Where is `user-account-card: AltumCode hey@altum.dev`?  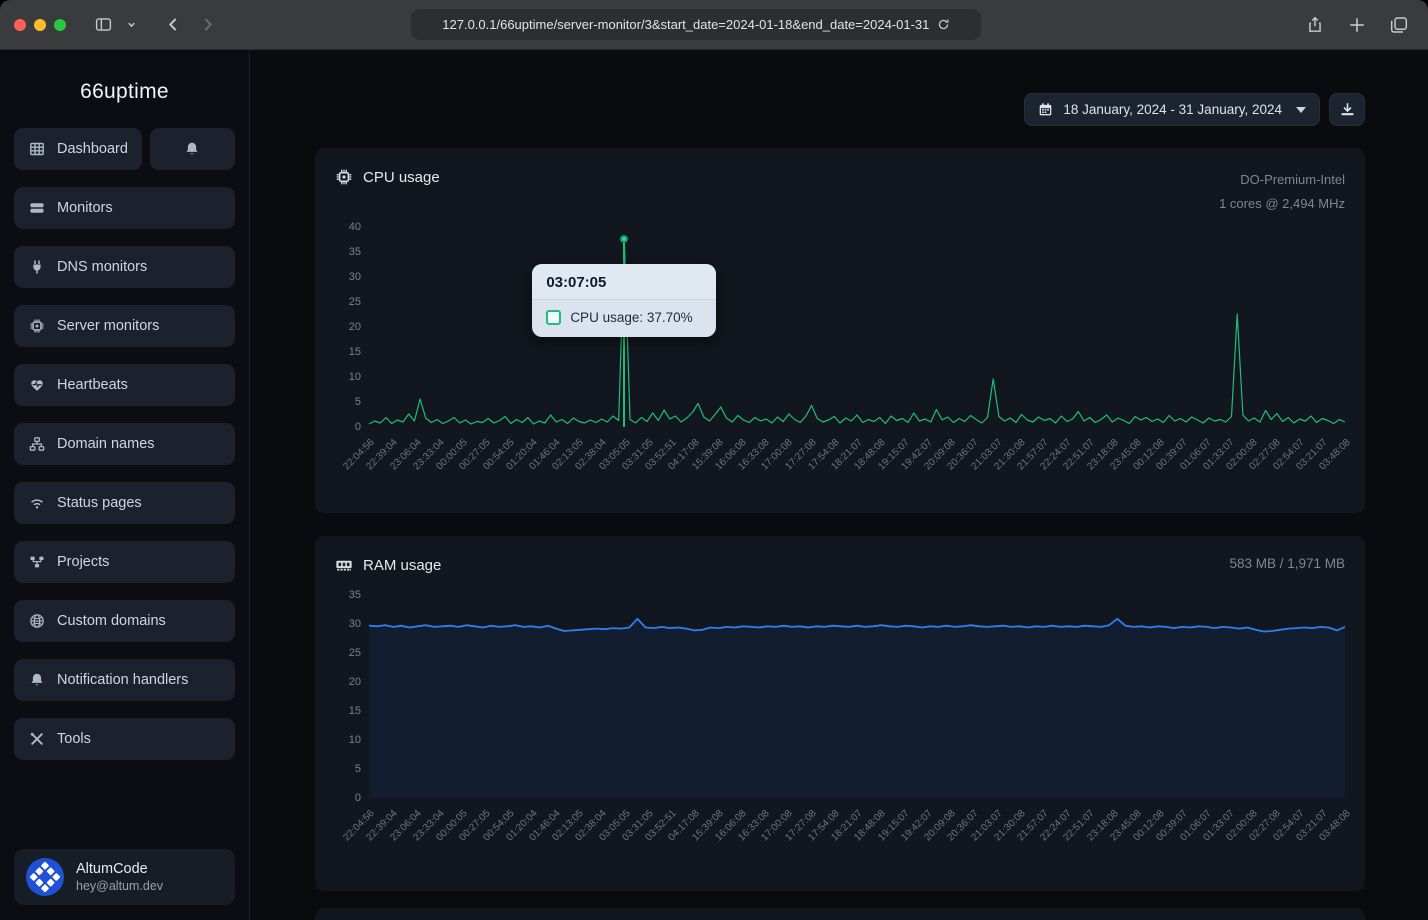 user-account-card: AltumCode hey@altum.dev is located at coordinates (124, 877).